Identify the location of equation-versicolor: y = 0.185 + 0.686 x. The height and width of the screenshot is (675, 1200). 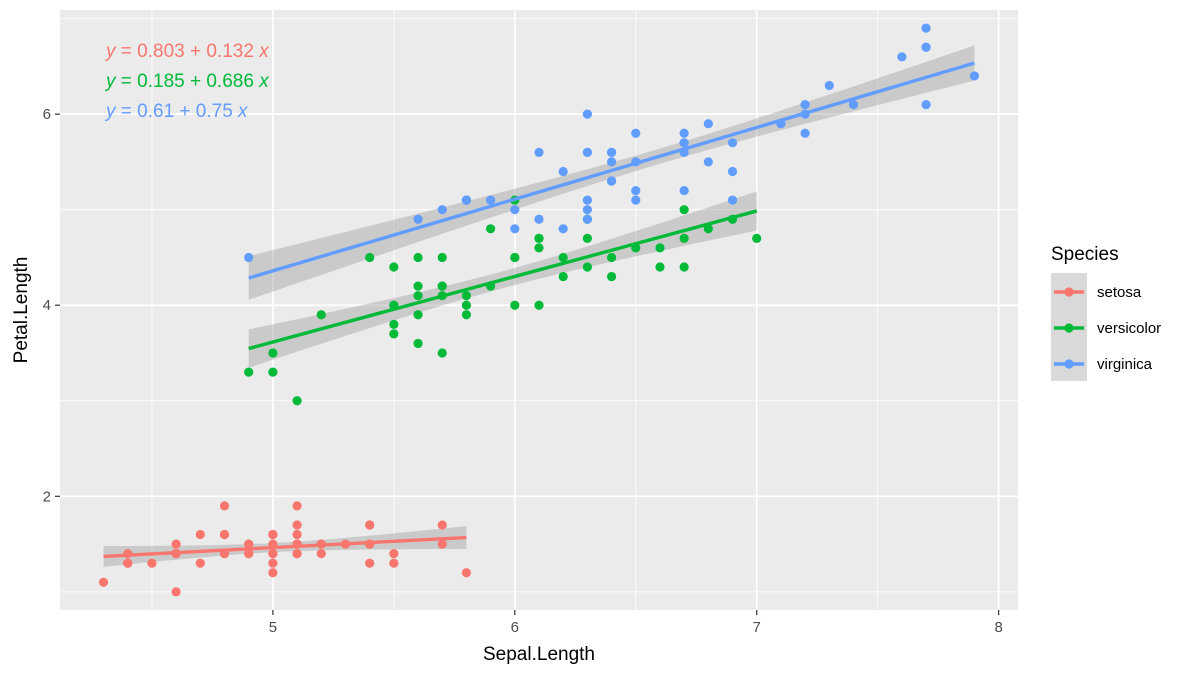
(187, 81).